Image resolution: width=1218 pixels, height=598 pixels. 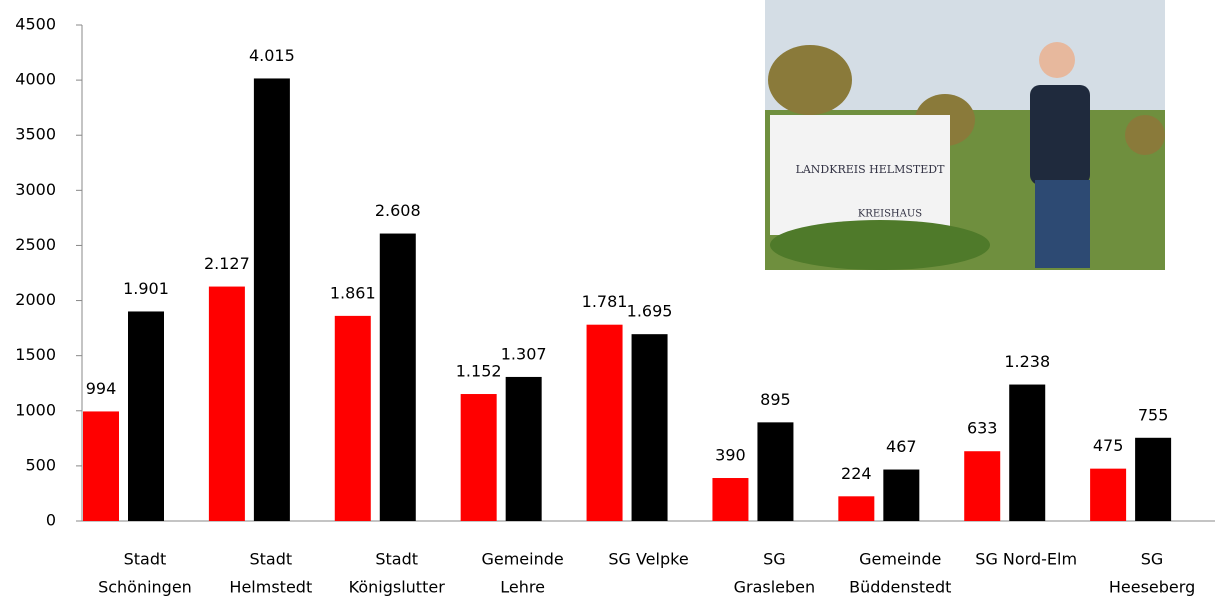 What do you see at coordinates (145, 587) in the screenshot?
I see `x-tick-label: Schöningen` at bounding box center [145, 587].